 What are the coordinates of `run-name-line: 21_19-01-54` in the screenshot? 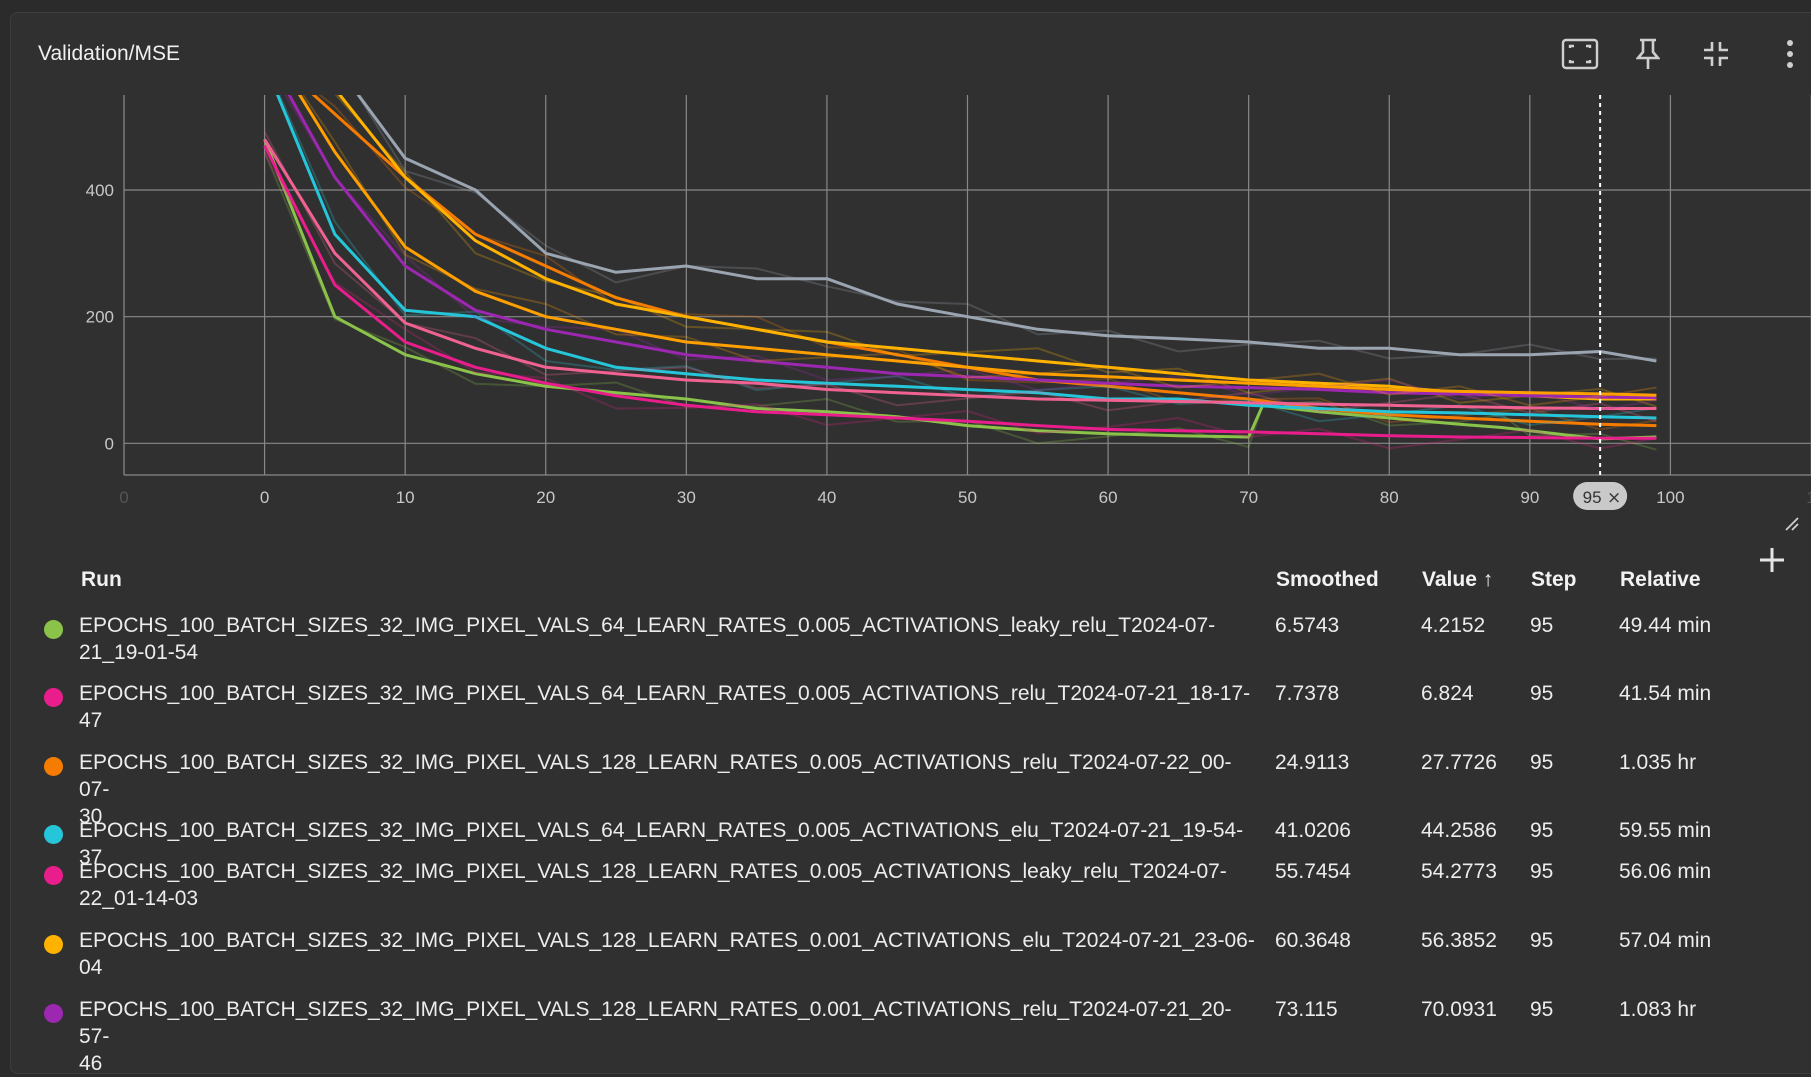 It's located at (139, 652).